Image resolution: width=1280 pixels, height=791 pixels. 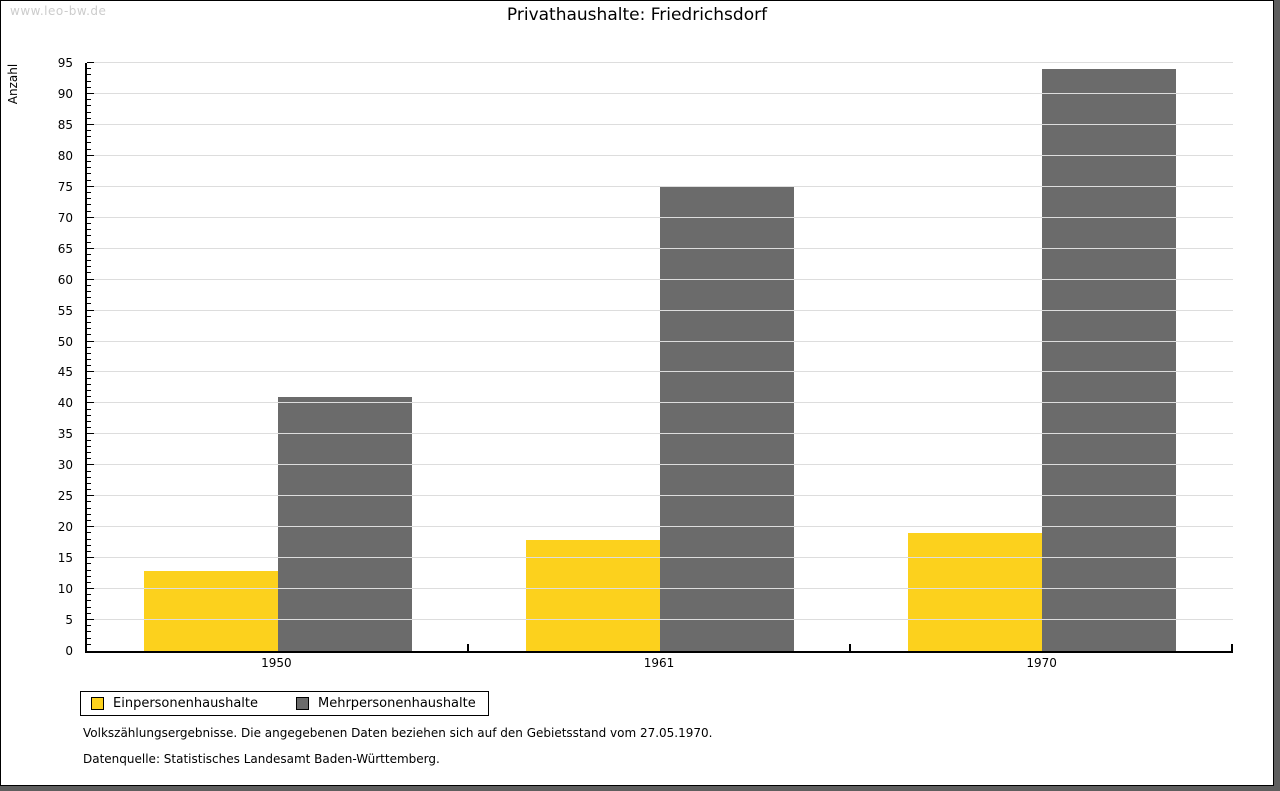 What do you see at coordinates (65, 310) in the screenshot?
I see `y-tick-label-55: 55` at bounding box center [65, 310].